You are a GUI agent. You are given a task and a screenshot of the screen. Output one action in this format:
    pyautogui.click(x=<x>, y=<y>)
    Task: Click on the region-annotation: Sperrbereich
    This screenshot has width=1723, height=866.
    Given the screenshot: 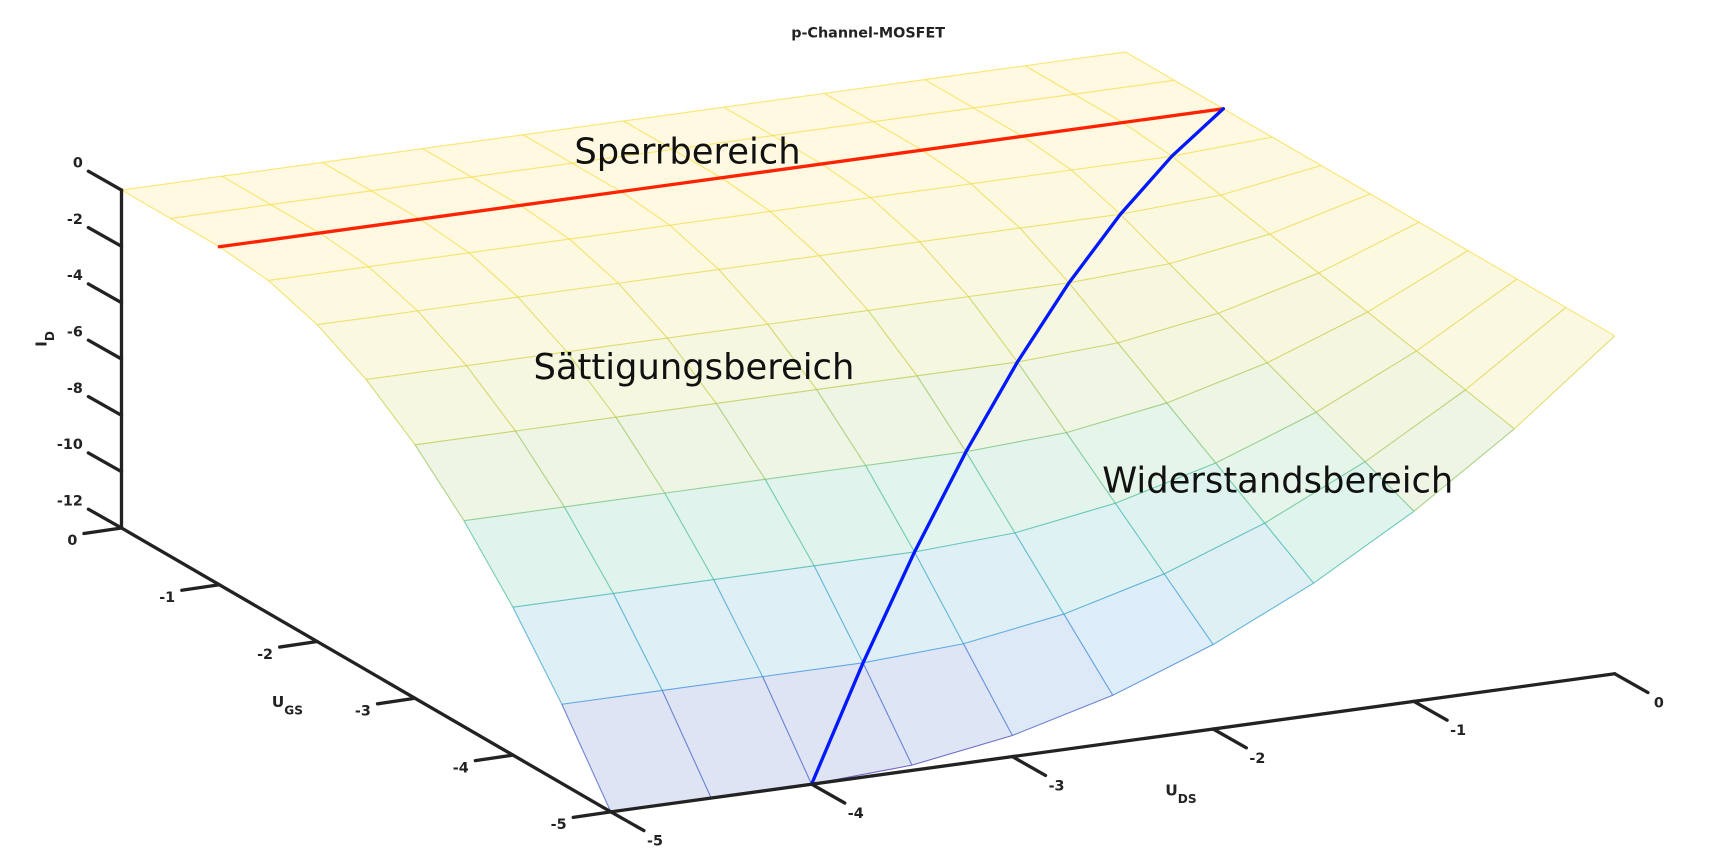 What is the action you would take?
    pyautogui.click(x=687, y=152)
    